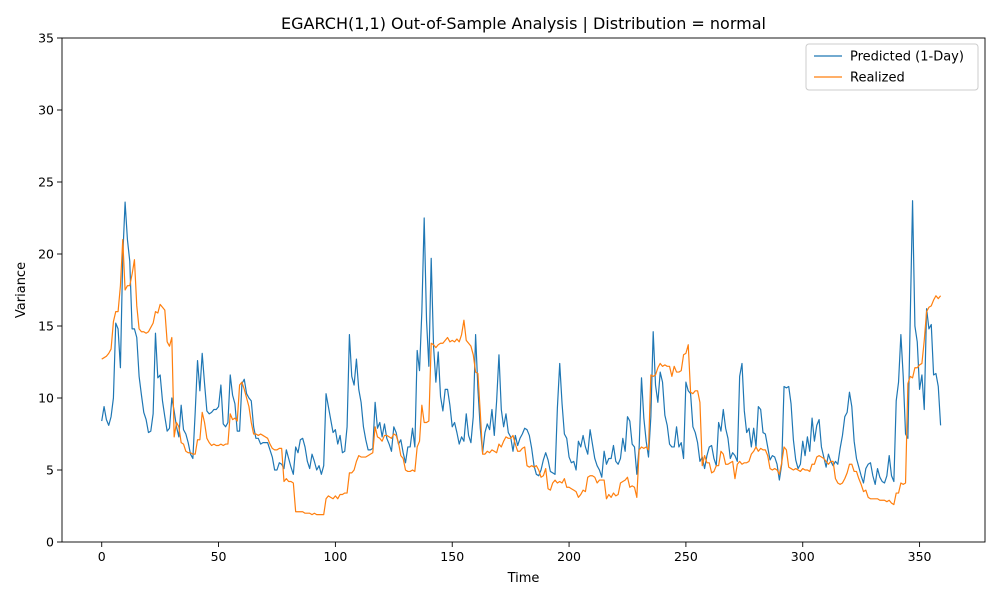  I want to click on x-axis-title: Time, so click(523, 578).